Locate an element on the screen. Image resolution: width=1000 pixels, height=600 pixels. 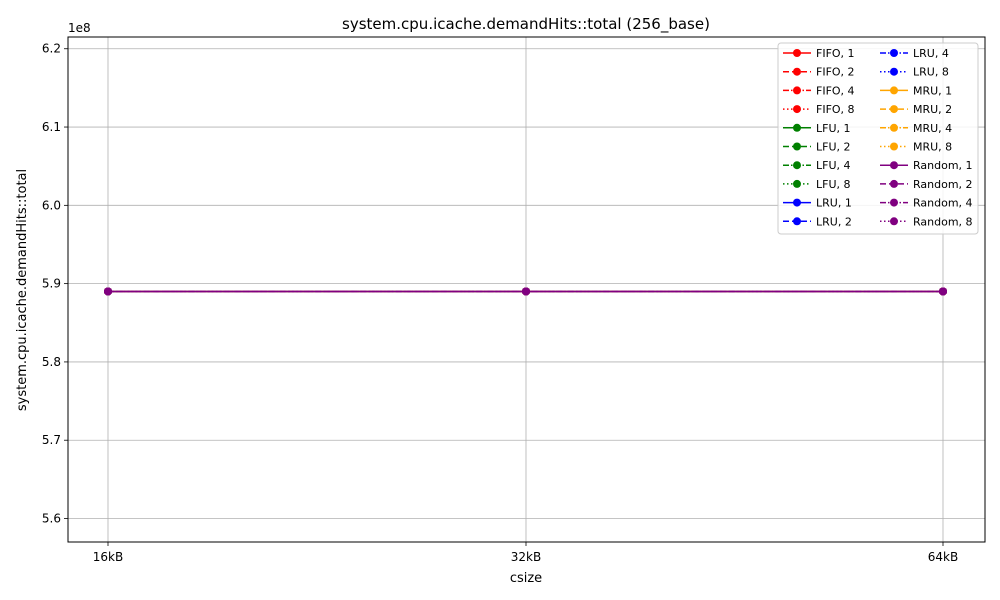
y-tick-label: 5.6 is located at coordinates (51, 519).